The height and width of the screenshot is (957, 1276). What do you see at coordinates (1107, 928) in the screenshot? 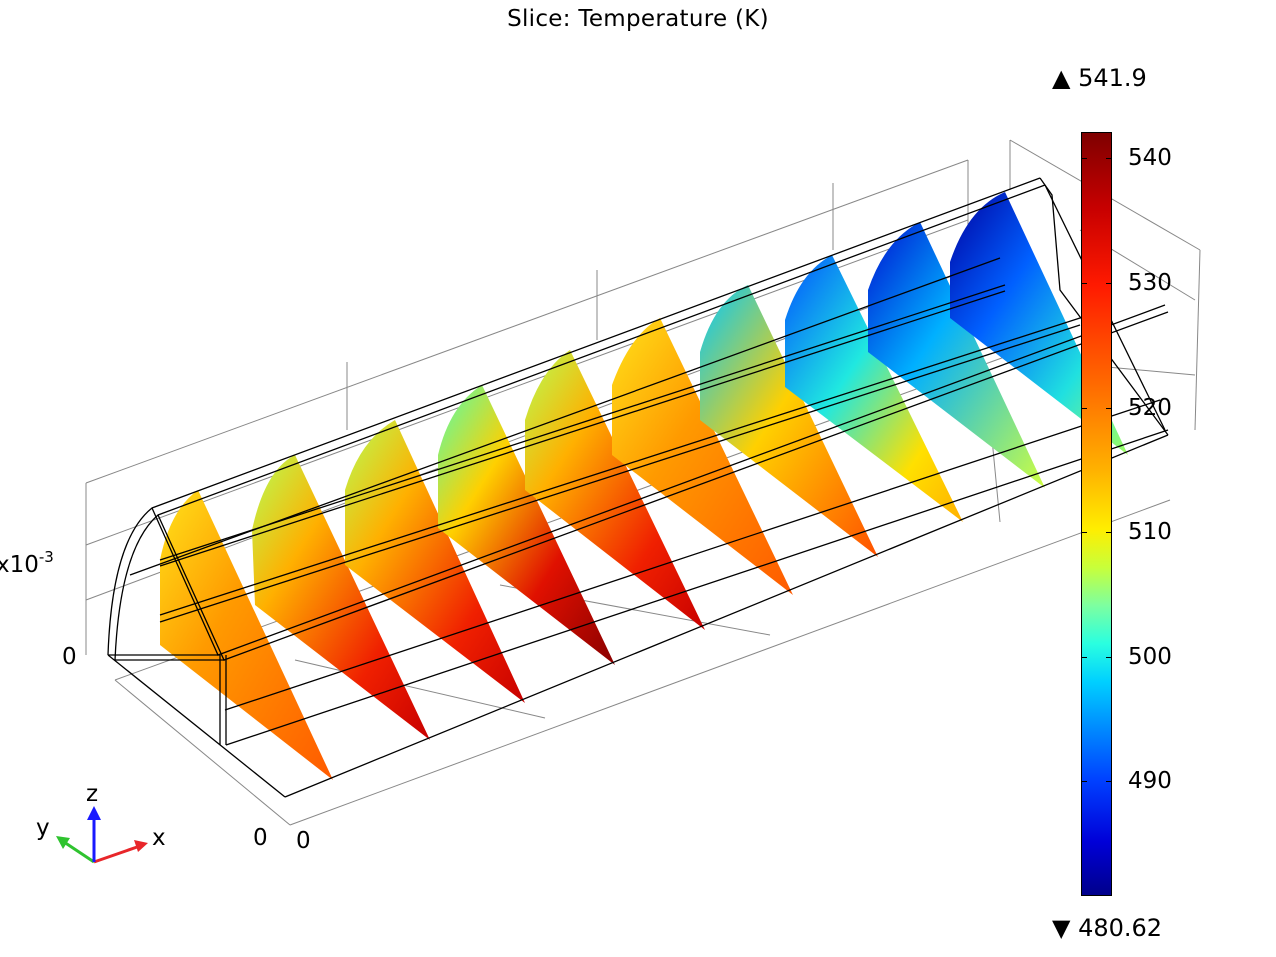
I see `colorbar-min-label: ▼ 480.62` at bounding box center [1107, 928].